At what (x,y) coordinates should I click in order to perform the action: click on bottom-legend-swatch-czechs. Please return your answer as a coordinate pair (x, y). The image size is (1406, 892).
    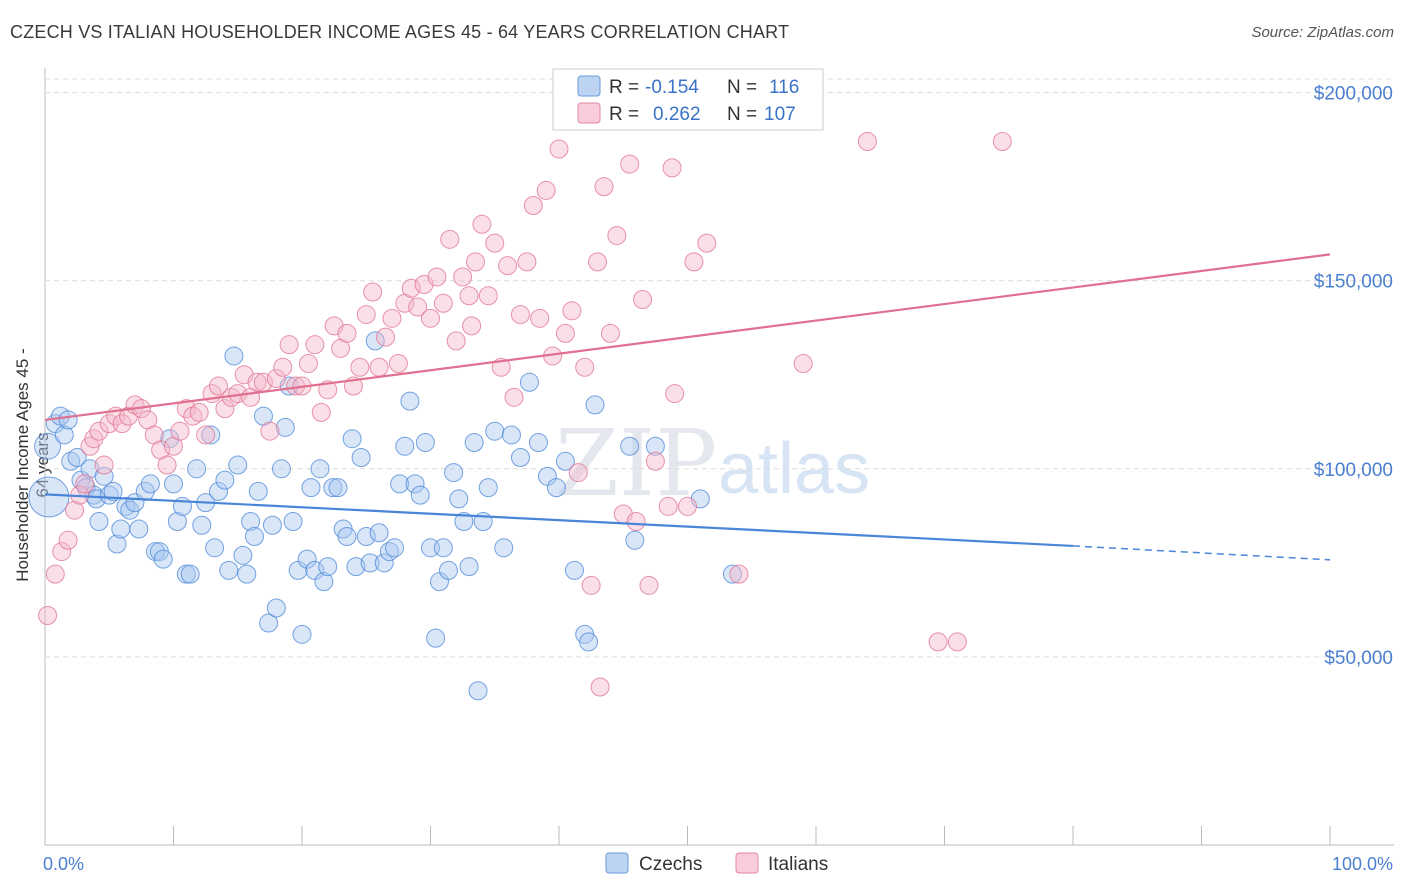
    Looking at the image, I should click on (617, 863).